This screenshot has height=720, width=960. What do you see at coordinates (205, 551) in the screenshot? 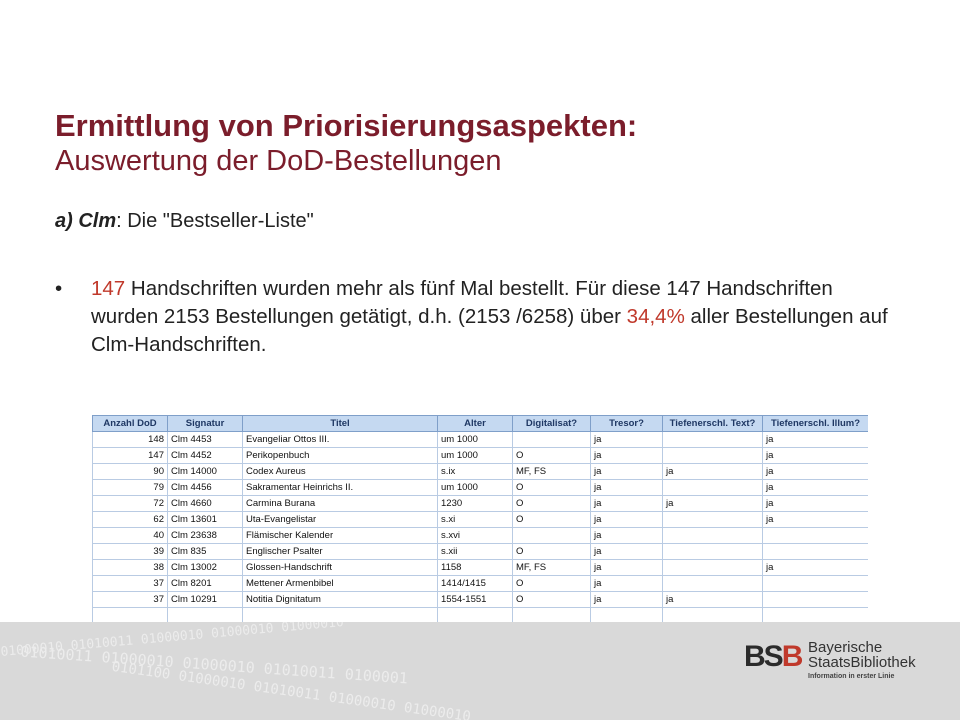
I see `table-cell: Clm 835` at bounding box center [205, 551].